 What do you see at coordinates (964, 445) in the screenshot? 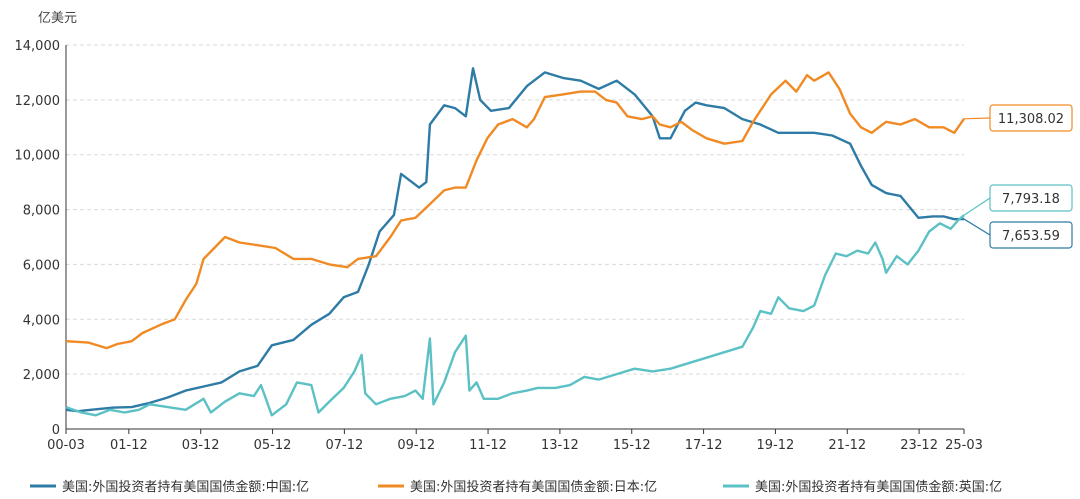
I see `x-tick-label: 25-03` at bounding box center [964, 445].